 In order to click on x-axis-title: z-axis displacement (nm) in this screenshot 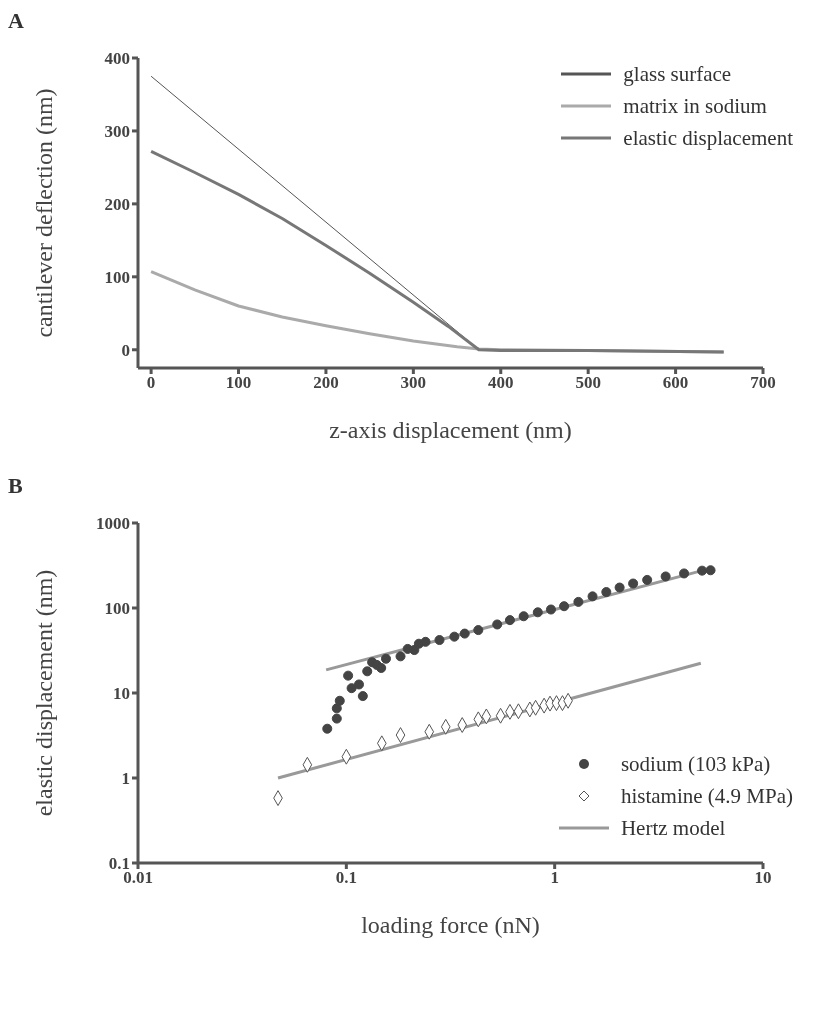, I will do `click(450, 430)`.